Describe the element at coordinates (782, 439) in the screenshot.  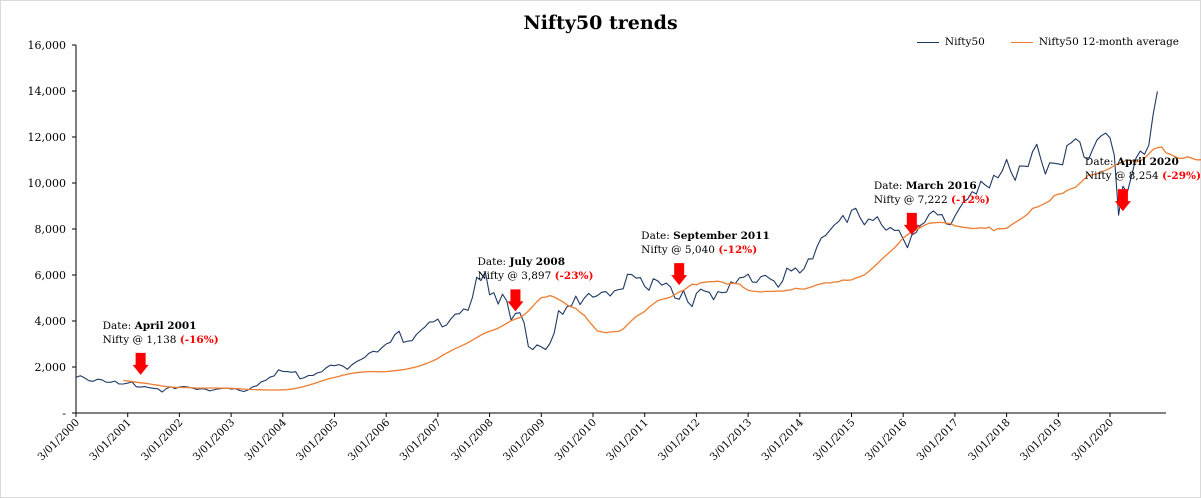
I see `x-tick-label: 3/01/2014` at that location.